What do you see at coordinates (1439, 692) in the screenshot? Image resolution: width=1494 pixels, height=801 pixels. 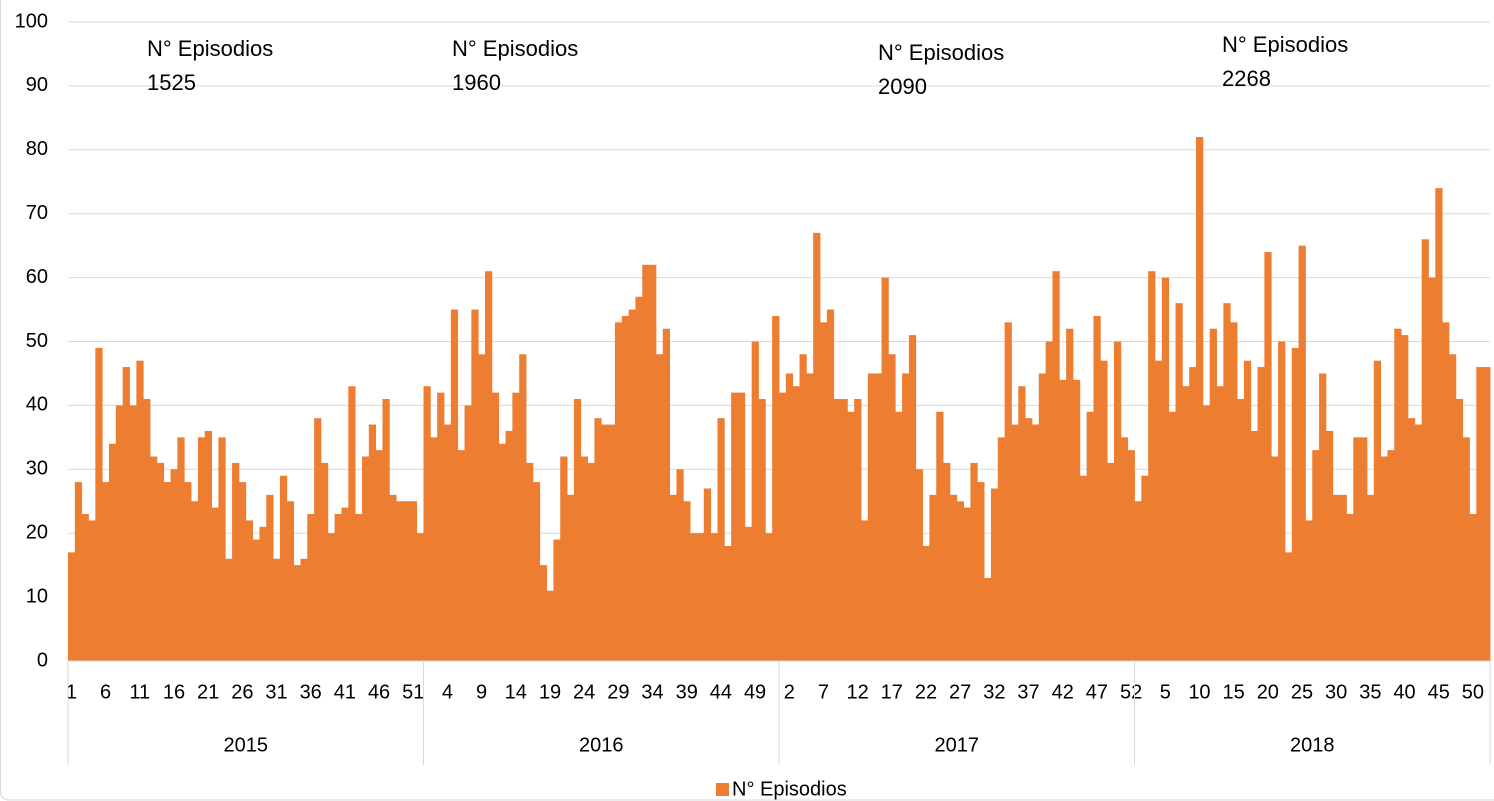 I see `x-tick-label: 45` at bounding box center [1439, 692].